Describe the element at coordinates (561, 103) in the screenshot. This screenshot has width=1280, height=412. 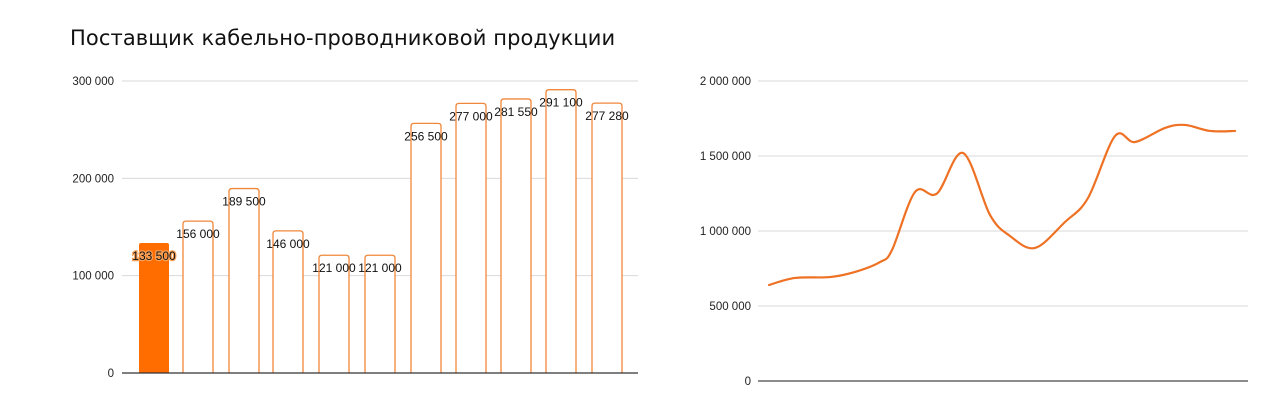
I see `bar-value-label: 291 100` at that location.